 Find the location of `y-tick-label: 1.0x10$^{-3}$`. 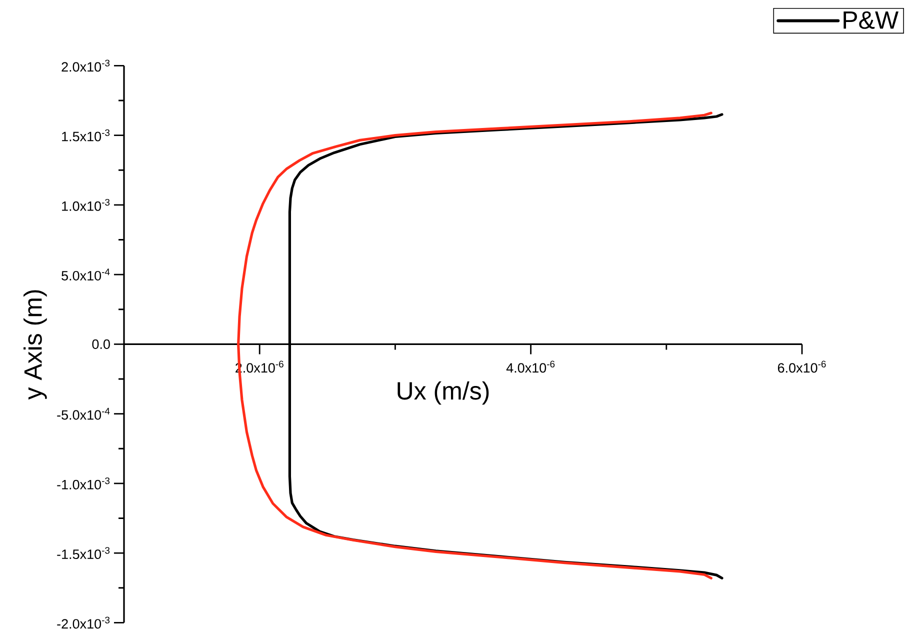

y-tick-label: 1.0x10$^{-3}$ is located at coordinates (86, 204).